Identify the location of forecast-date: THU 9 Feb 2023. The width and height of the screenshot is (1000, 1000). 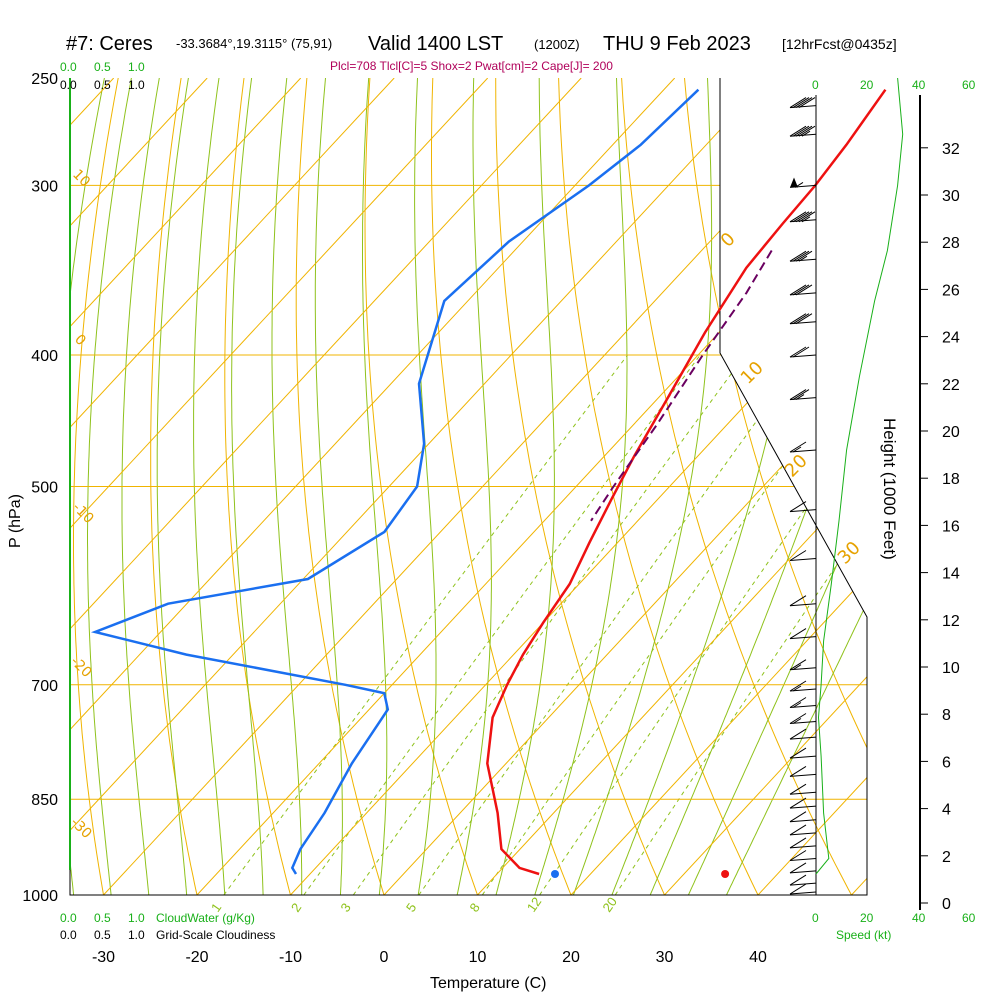
(677, 44).